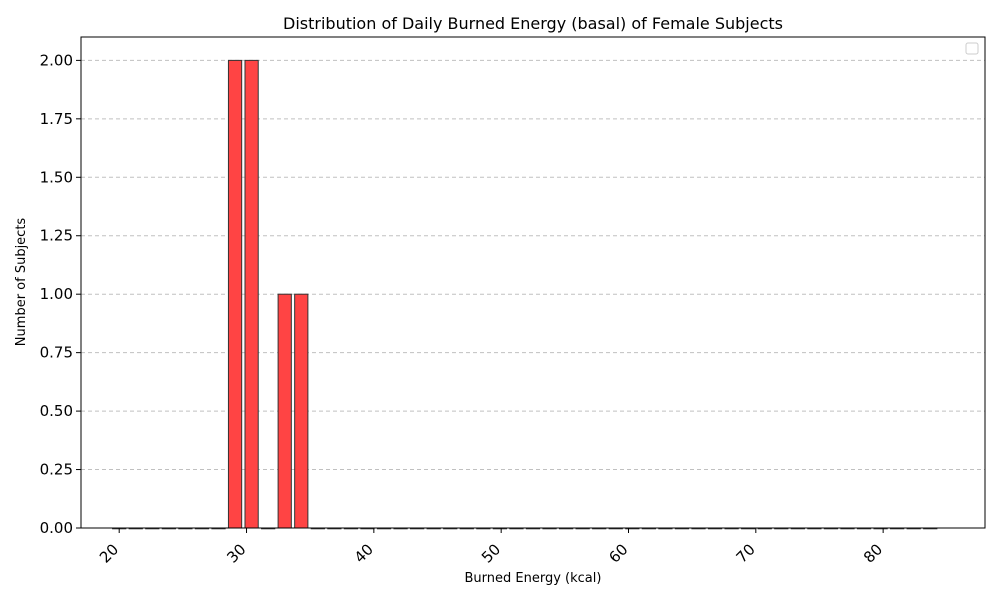 The width and height of the screenshot is (1000, 600). I want to click on x-axis-label: Burned Energy (kcal), so click(533, 578).